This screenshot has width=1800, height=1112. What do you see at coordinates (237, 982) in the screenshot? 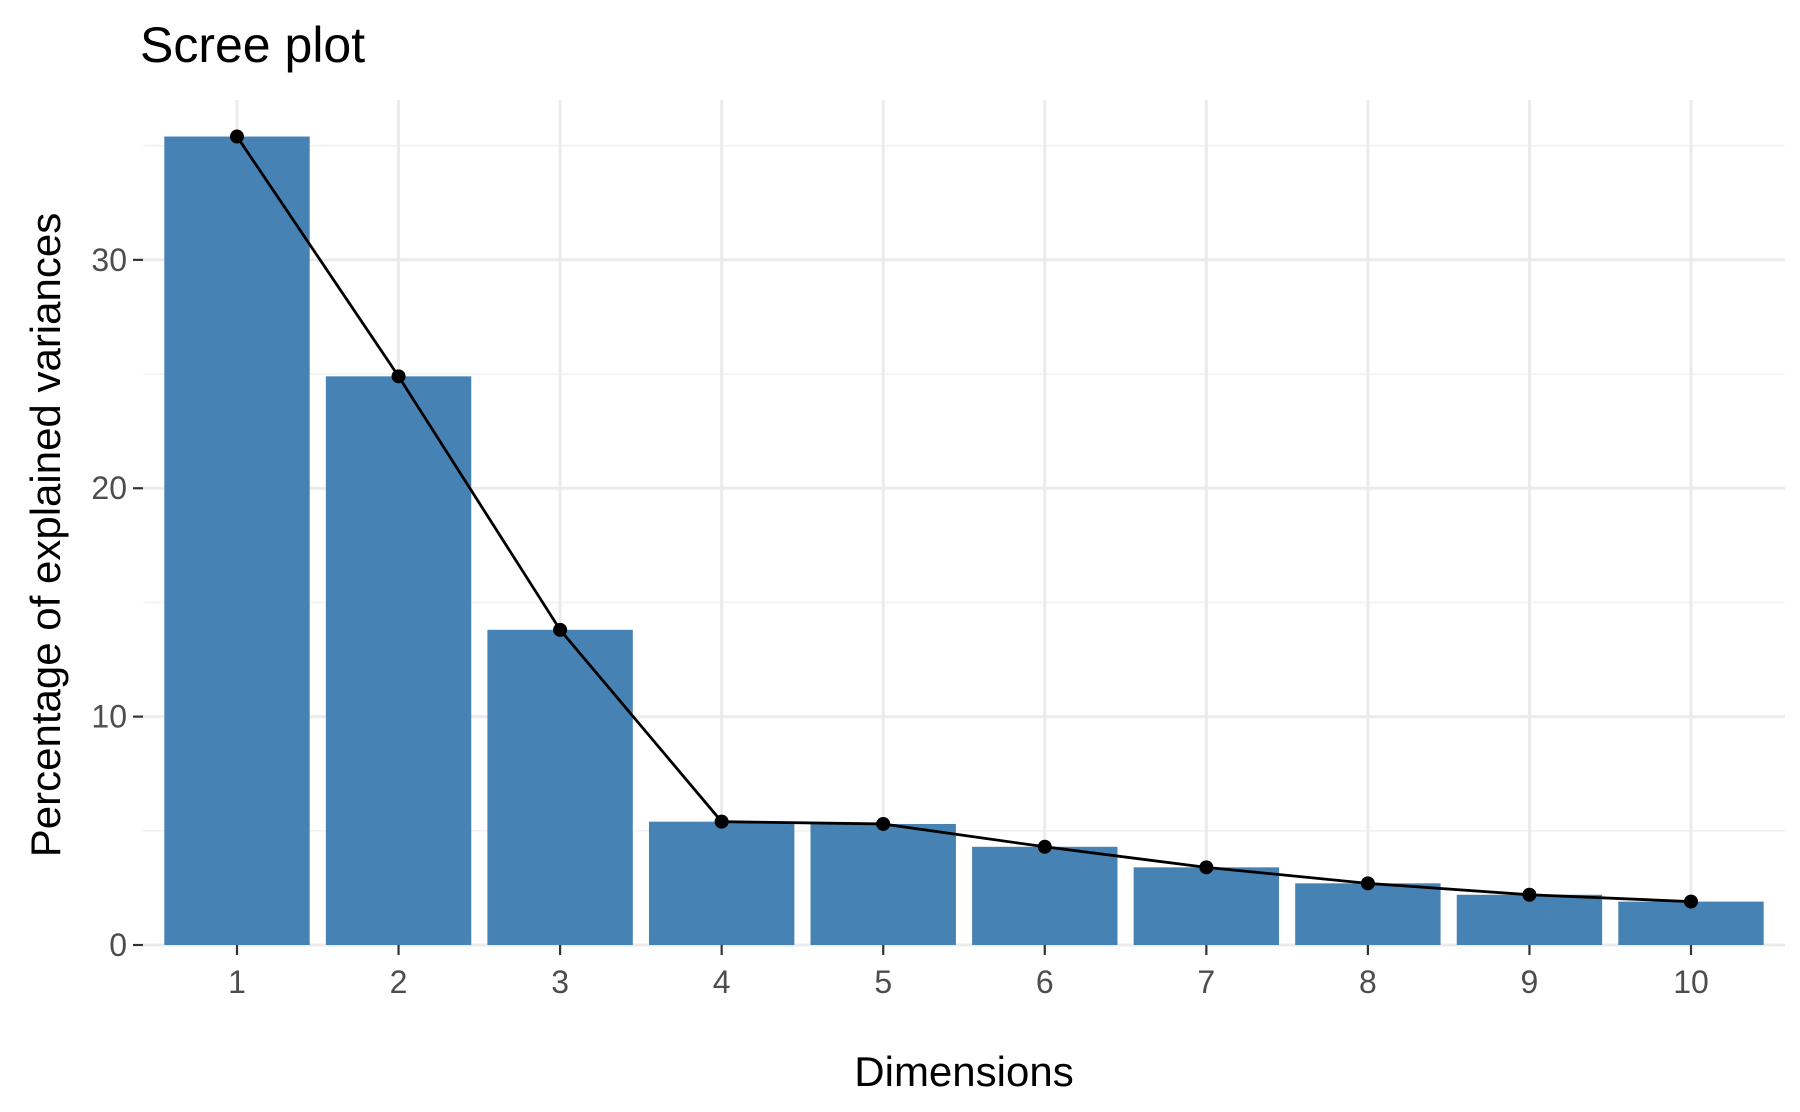
I see `x-tick-label: 1` at bounding box center [237, 982].